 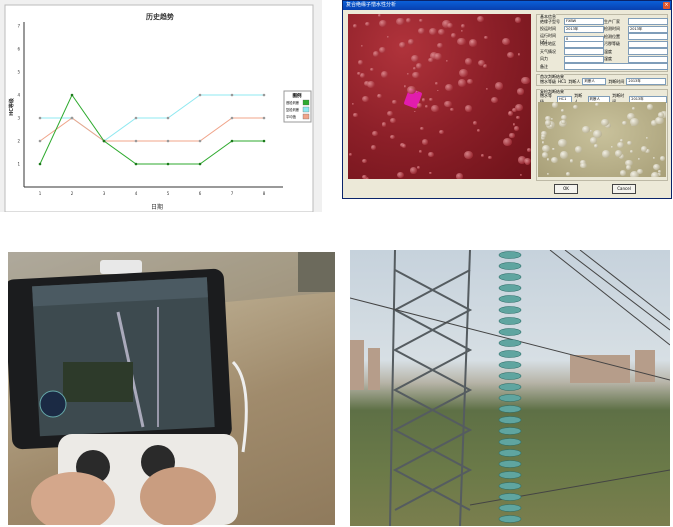 I want to click on judge-input: 判断人, so click(x=594, y=81).